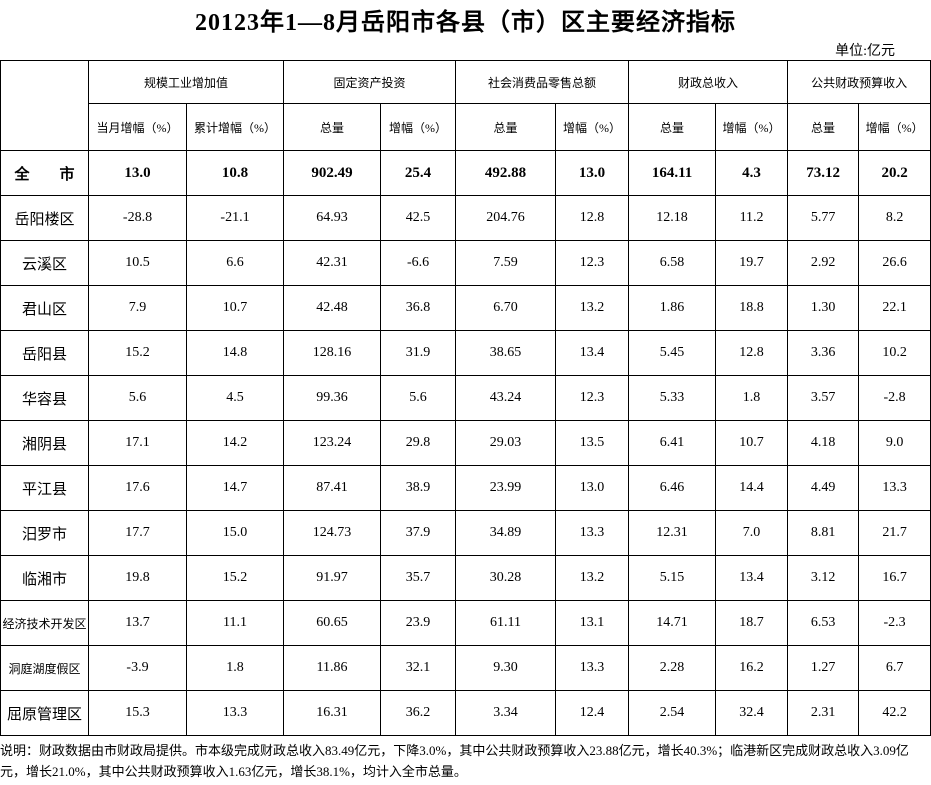  Describe the element at coordinates (332, 443) in the screenshot. I see `cell: 123.24` at that location.